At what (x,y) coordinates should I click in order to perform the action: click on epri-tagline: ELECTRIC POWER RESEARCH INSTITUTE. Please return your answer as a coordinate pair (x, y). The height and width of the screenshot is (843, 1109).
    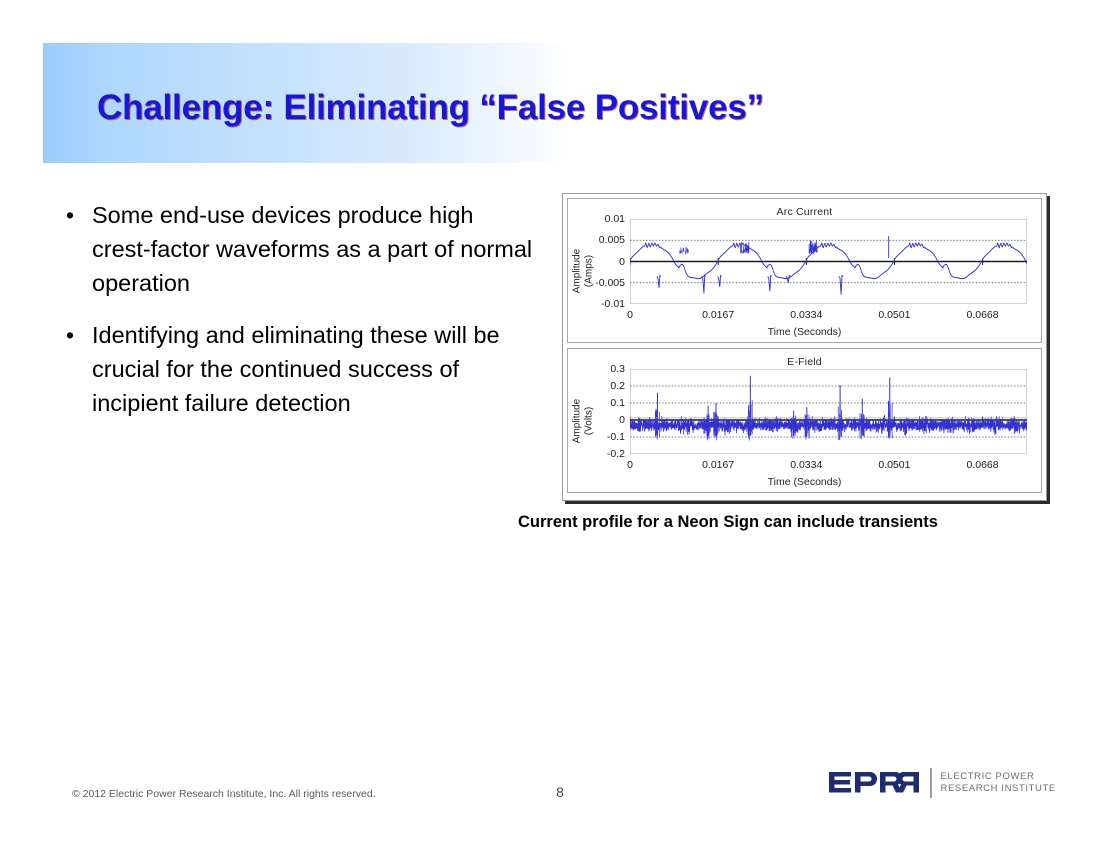
    Looking at the image, I should click on (998, 783).